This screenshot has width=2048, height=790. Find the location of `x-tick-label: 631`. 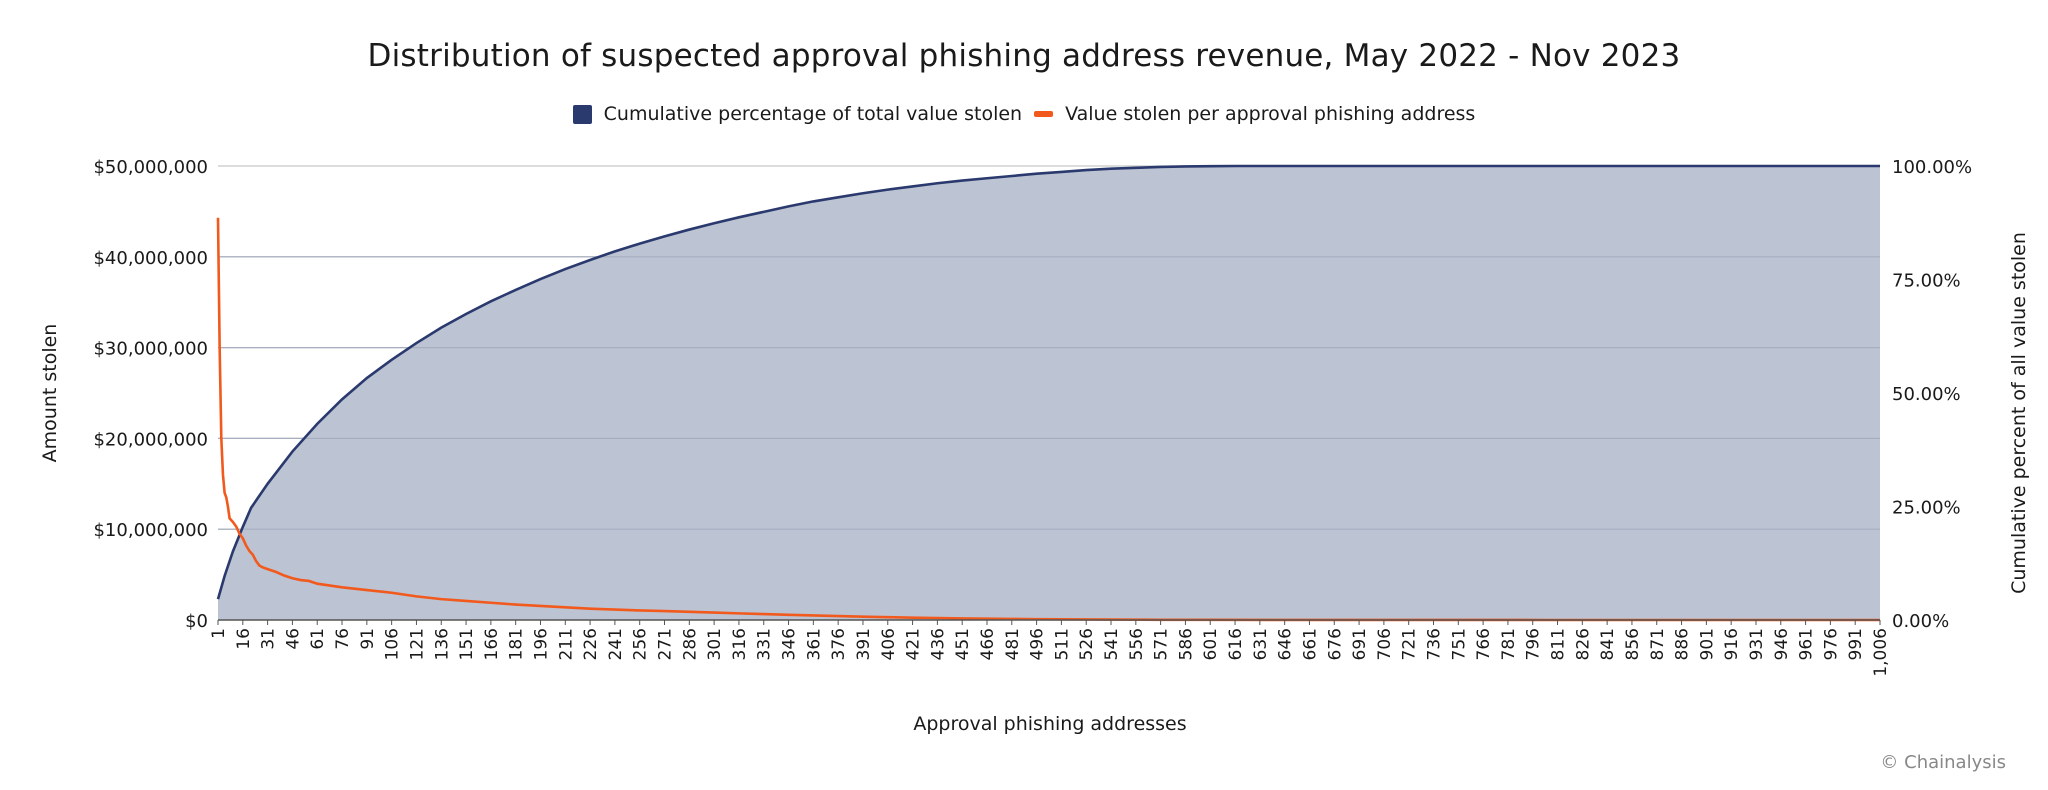

x-tick-label: 631 is located at coordinates (1261, 644).